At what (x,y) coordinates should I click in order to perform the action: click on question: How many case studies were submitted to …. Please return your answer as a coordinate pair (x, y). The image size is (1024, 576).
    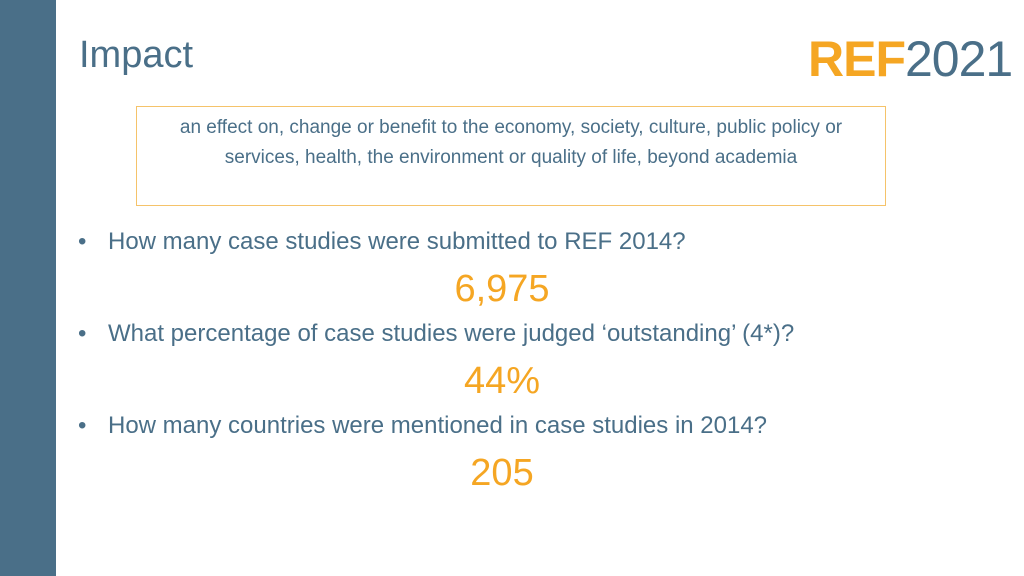
    Looking at the image, I should click on (382, 242).